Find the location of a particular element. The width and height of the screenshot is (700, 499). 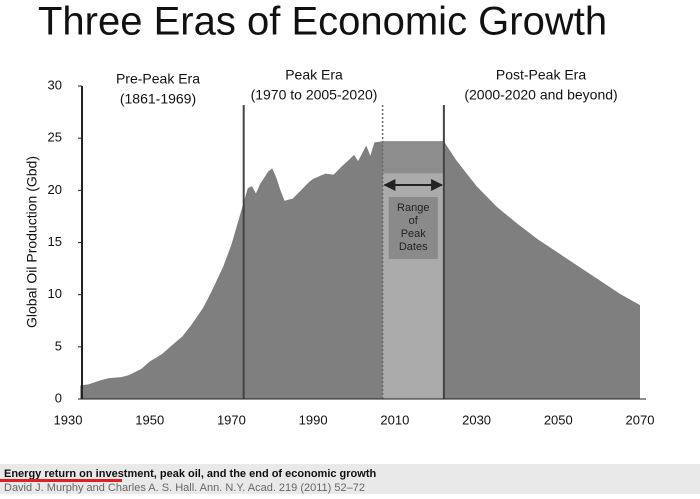

era-dates: (2000-2020 and beyond) is located at coordinates (540, 95).